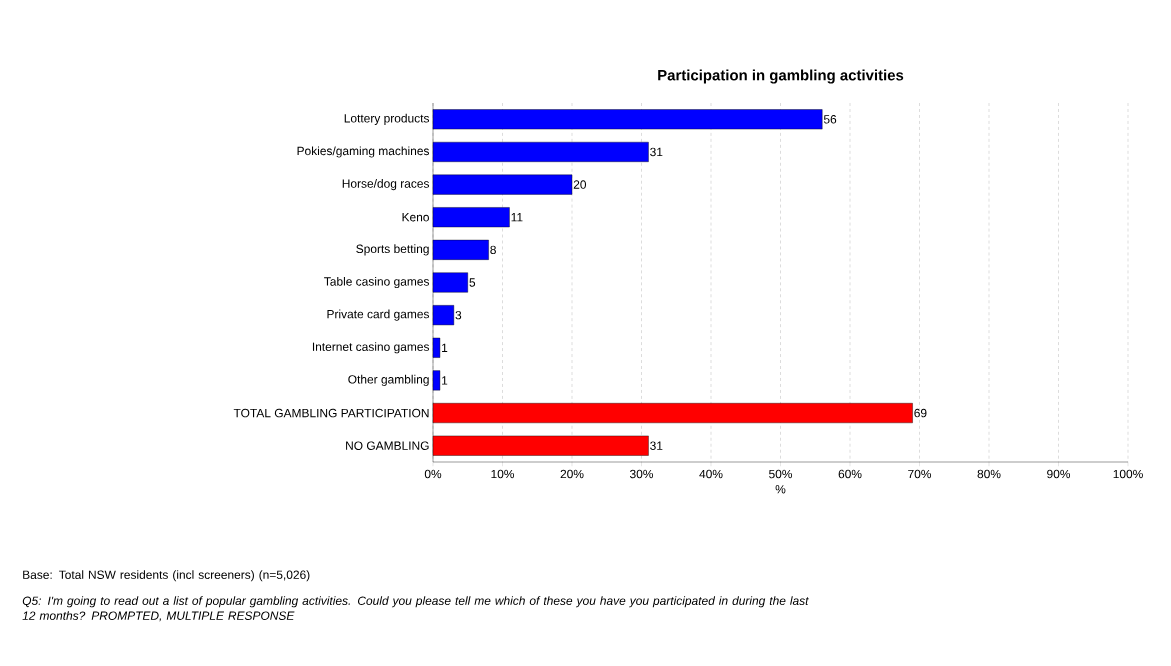 This screenshot has width=1171, height=666. What do you see at coordinates (989, 474) in the screenshot?
I see `x-tick-label: 80%` at bounding box center [989, 474].